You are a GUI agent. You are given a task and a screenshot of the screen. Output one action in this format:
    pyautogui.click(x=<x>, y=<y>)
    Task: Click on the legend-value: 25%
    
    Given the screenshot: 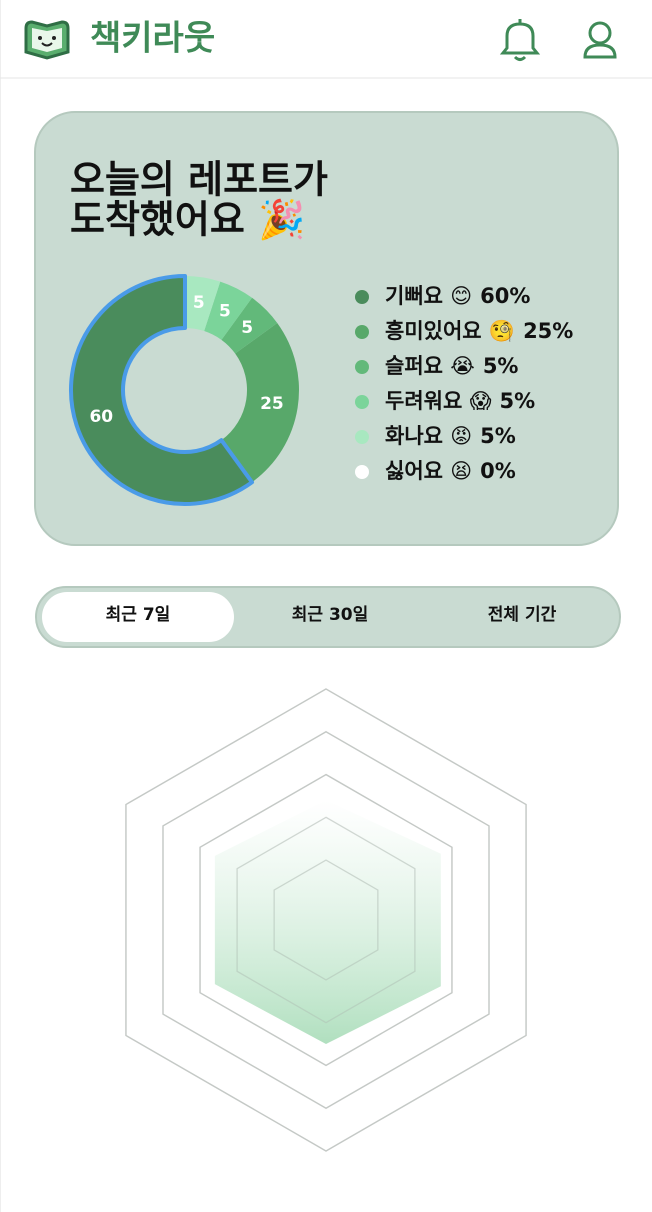 What is the action you would take?
    pyautogui.click(x=548, y=331)
    